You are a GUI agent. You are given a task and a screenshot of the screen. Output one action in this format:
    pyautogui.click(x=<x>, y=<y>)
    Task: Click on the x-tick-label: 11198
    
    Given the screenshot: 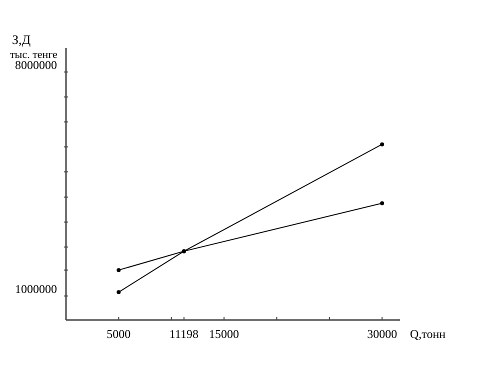 What is the action you would take?
    pyautogui.click(x=184, y=334)
    